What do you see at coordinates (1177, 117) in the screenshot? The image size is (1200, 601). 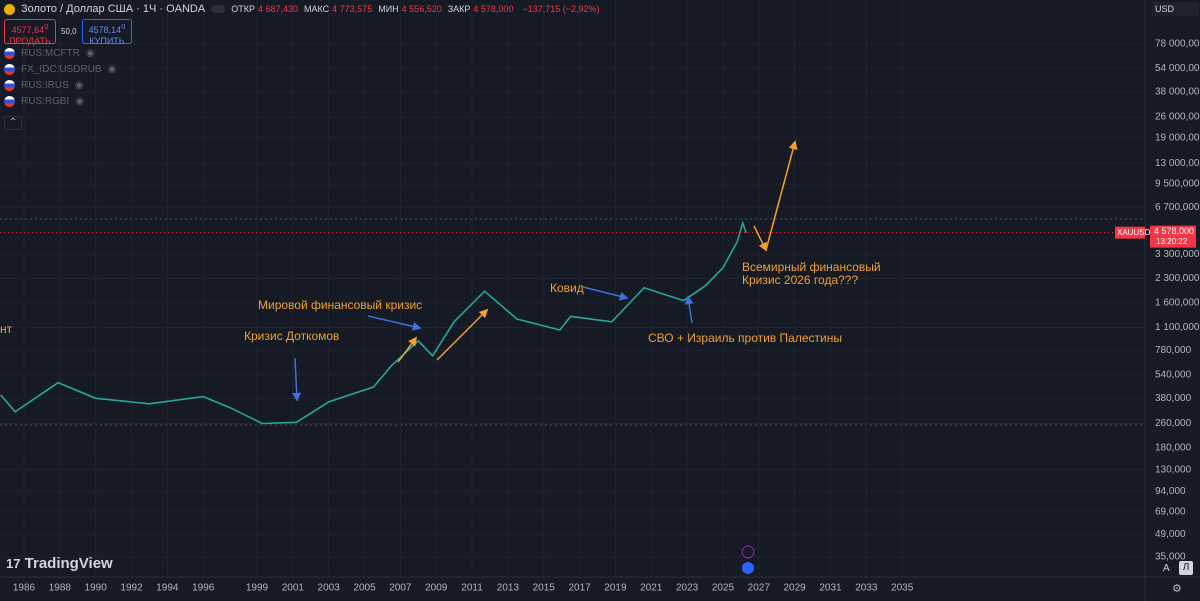 I see `y-tick-label: 26 000,000` at bounding box center [1177, 117].